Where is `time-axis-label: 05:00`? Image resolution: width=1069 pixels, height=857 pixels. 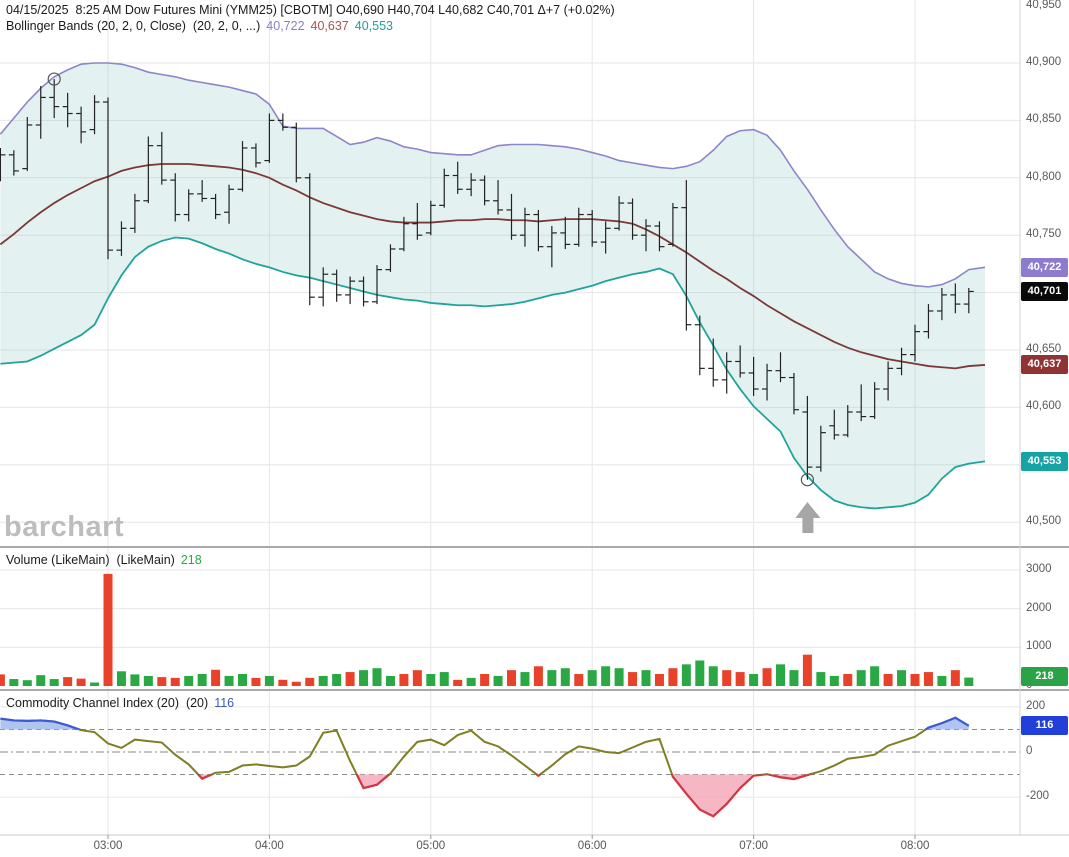 time-axis-label: 05:00 is located at coordinates (431, 846).